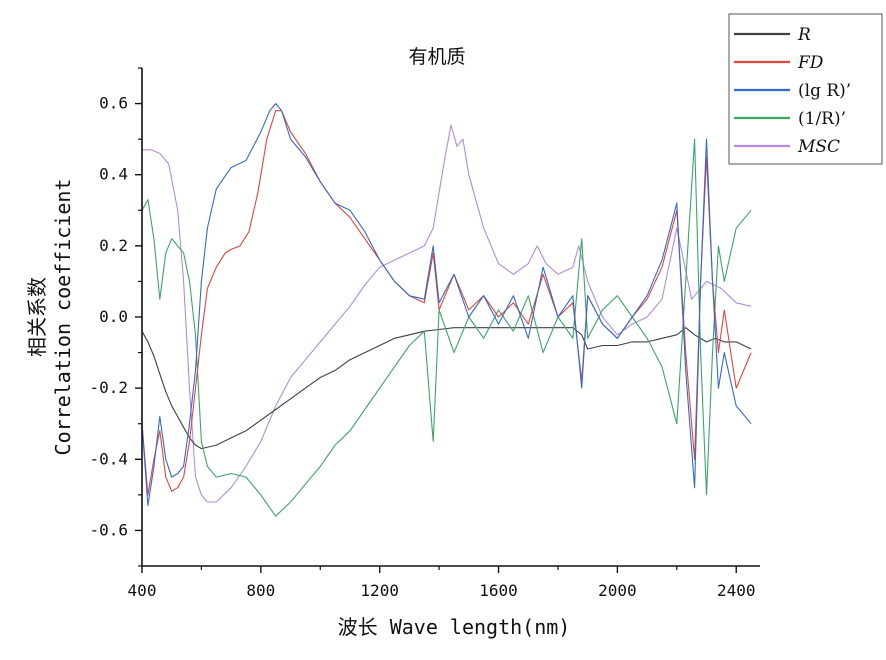 Image resolution: width=886 pixels, height=660 pixels. Describe the element at coordinates (113, 174) in the screenshot. I see `y-tick-label: 0.4` at that location.